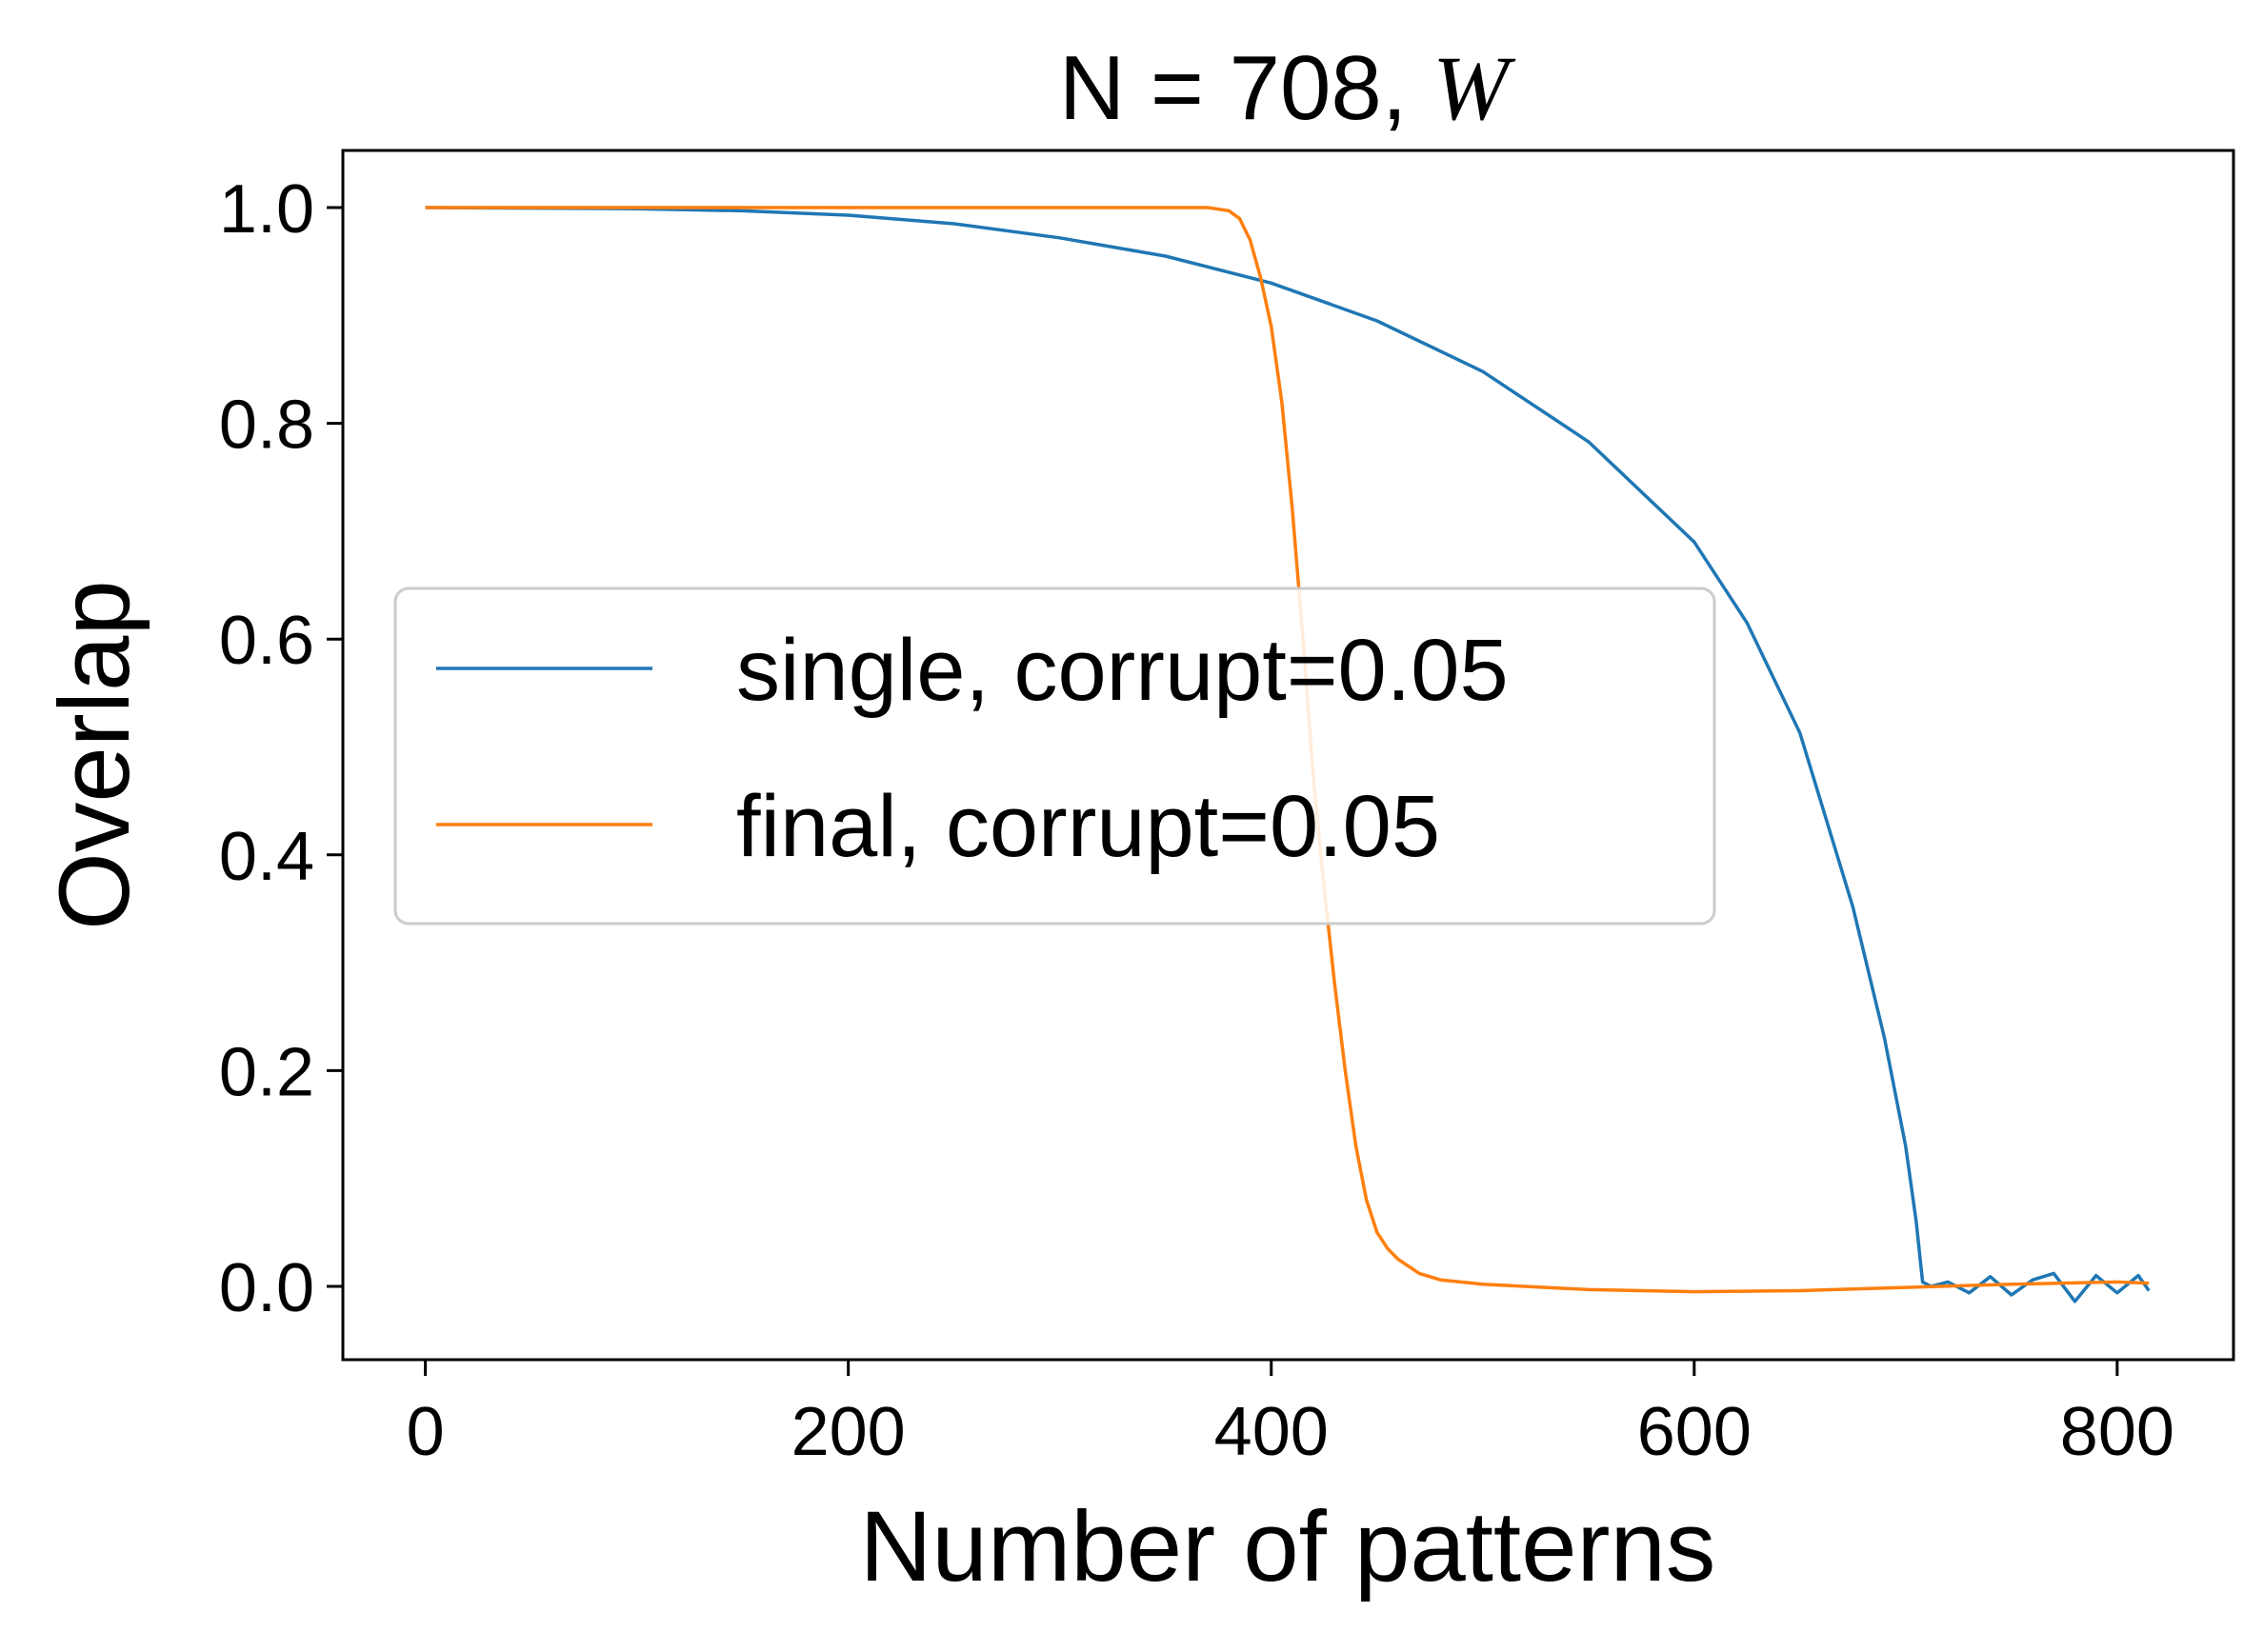  Describe the element at coordinates (266, 1072) in the screenshot. I see `y-tick-label: 0.2` at that location.